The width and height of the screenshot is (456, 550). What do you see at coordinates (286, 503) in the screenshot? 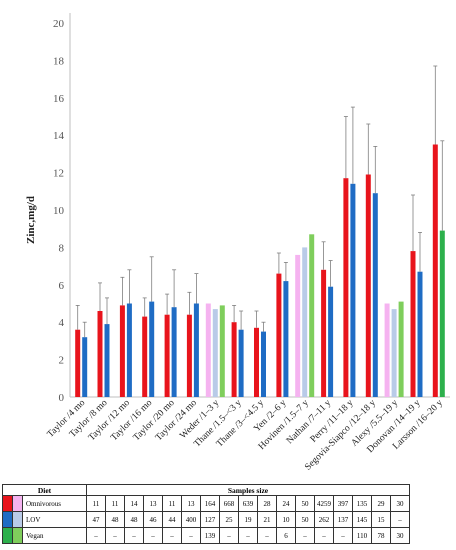
I see `sample-size-cell: 24` at bounding box center [286, 503].